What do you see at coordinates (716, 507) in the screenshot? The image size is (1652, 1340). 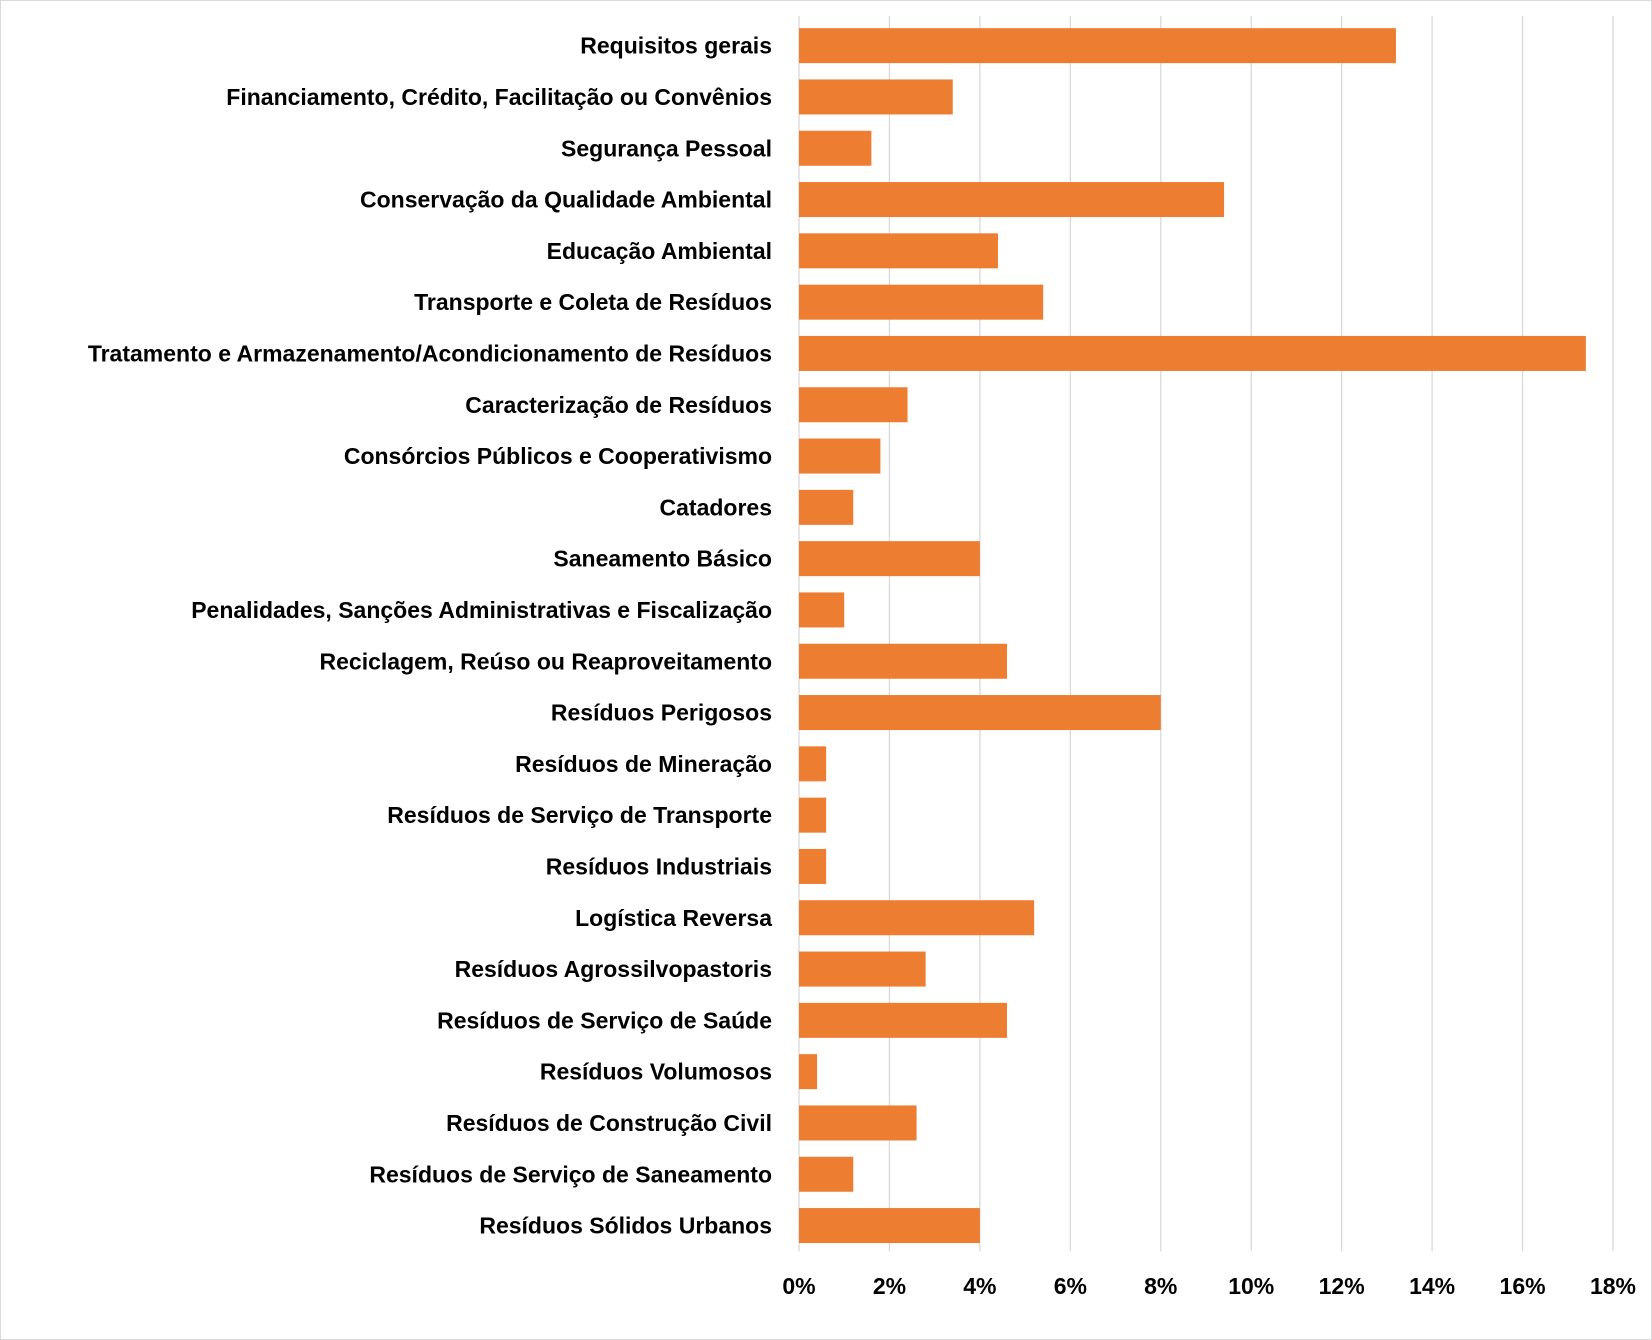 I see `category-label: Catadores` at bounding box center [716, 507].